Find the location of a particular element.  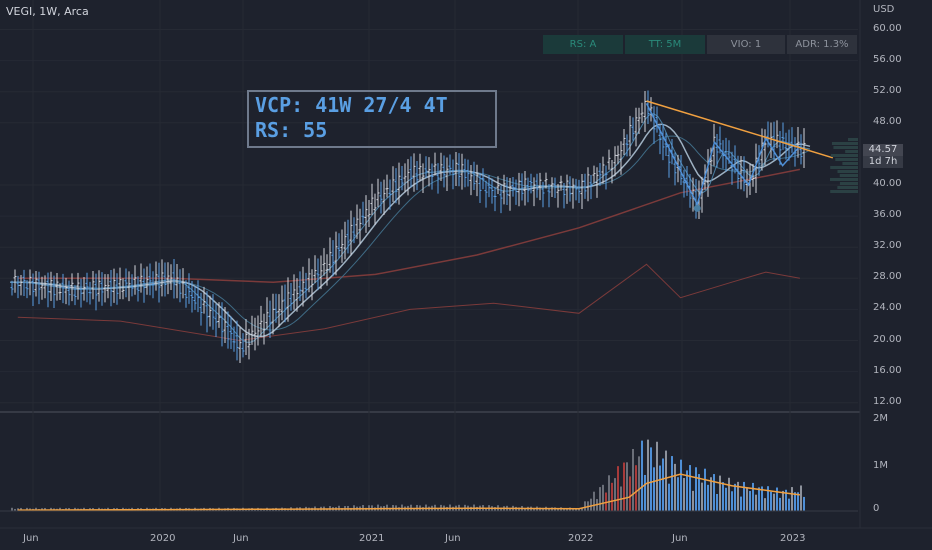

price-tick-label: 48.00 is located at coordinates (887, 121).